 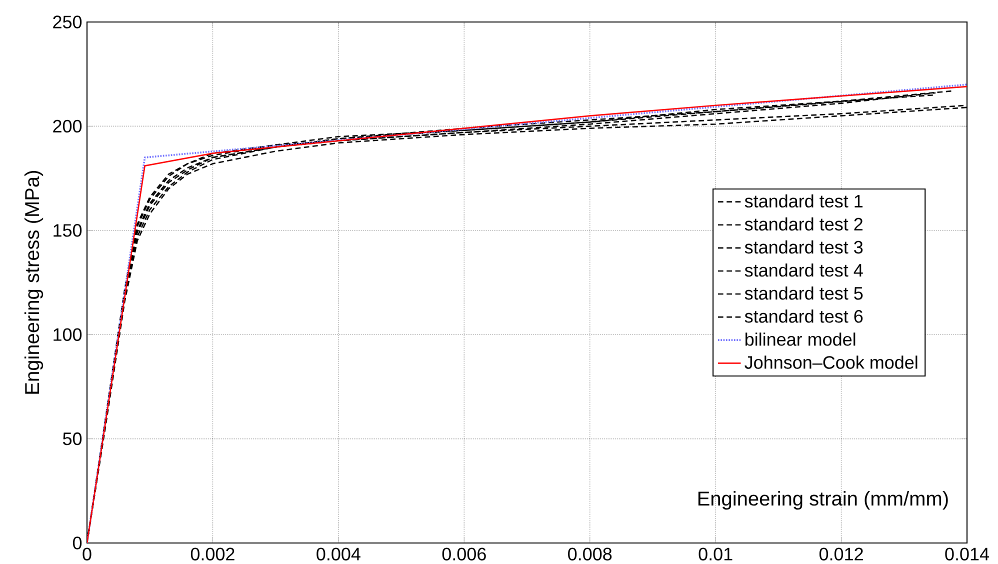 What do you see at coordinates (803, 224) in the screenshot?
I see `legend-label: standard test 2` at bounding box center [803, 224].